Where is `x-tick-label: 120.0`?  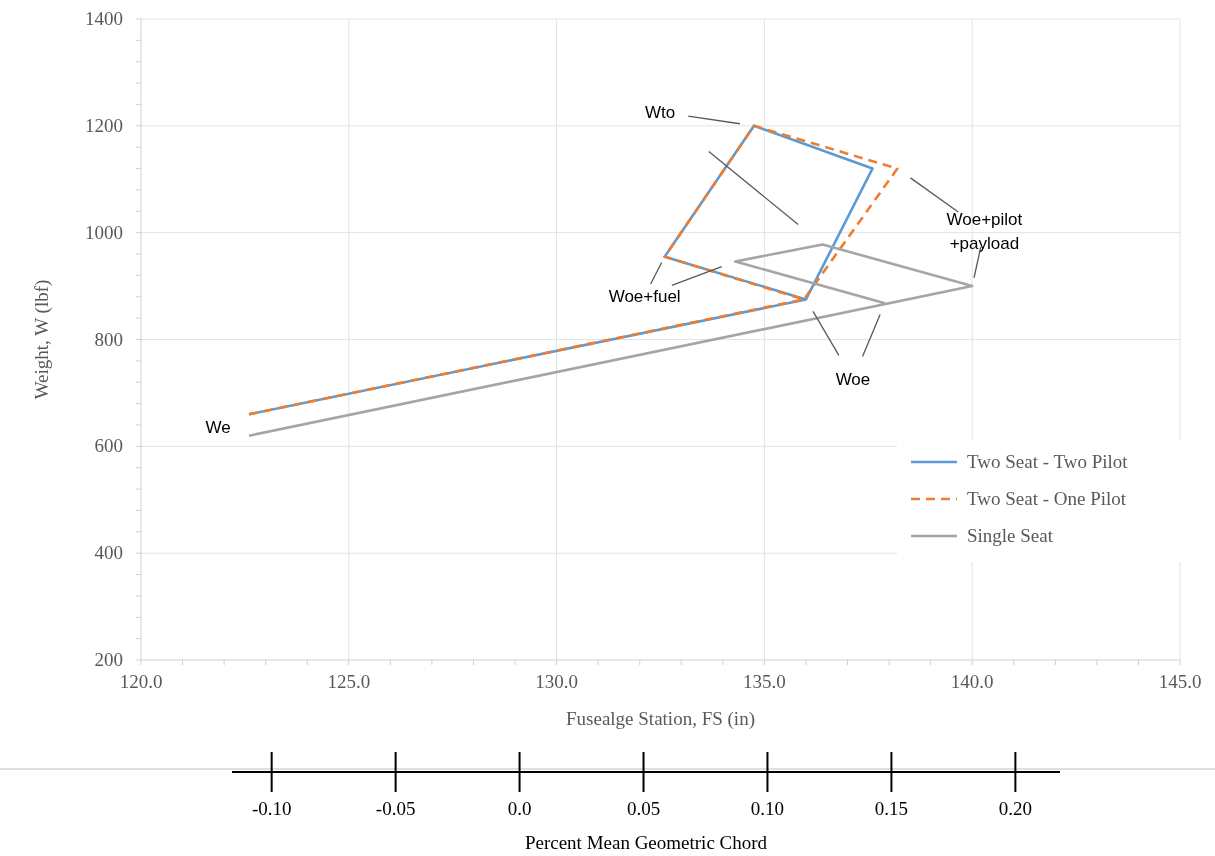
x-tick-label: 120.0 is located at coordinates (141, 681).